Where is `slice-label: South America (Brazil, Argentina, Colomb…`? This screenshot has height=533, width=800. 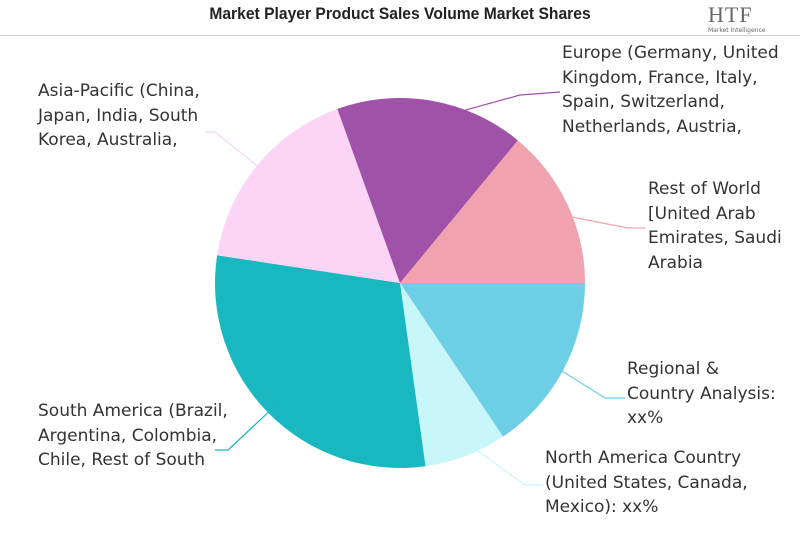 slice-label: South America (Brazil, Argentina, Colomb… is located at coordinates (133, 435).